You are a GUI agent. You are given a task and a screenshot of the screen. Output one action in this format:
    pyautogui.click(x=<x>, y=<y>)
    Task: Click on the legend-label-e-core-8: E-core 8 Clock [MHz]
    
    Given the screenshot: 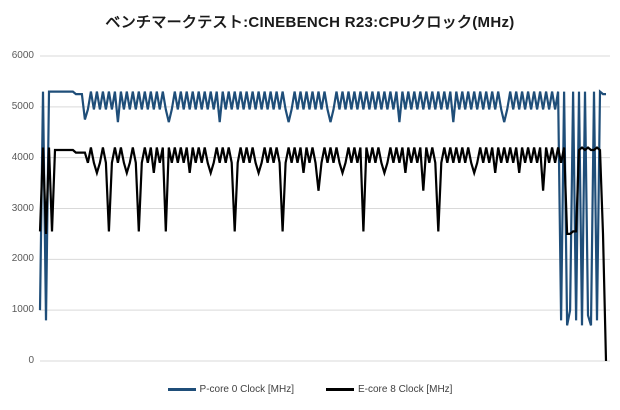 What is the action you would take?
    pyautogui.click(x=405, y=389)
    